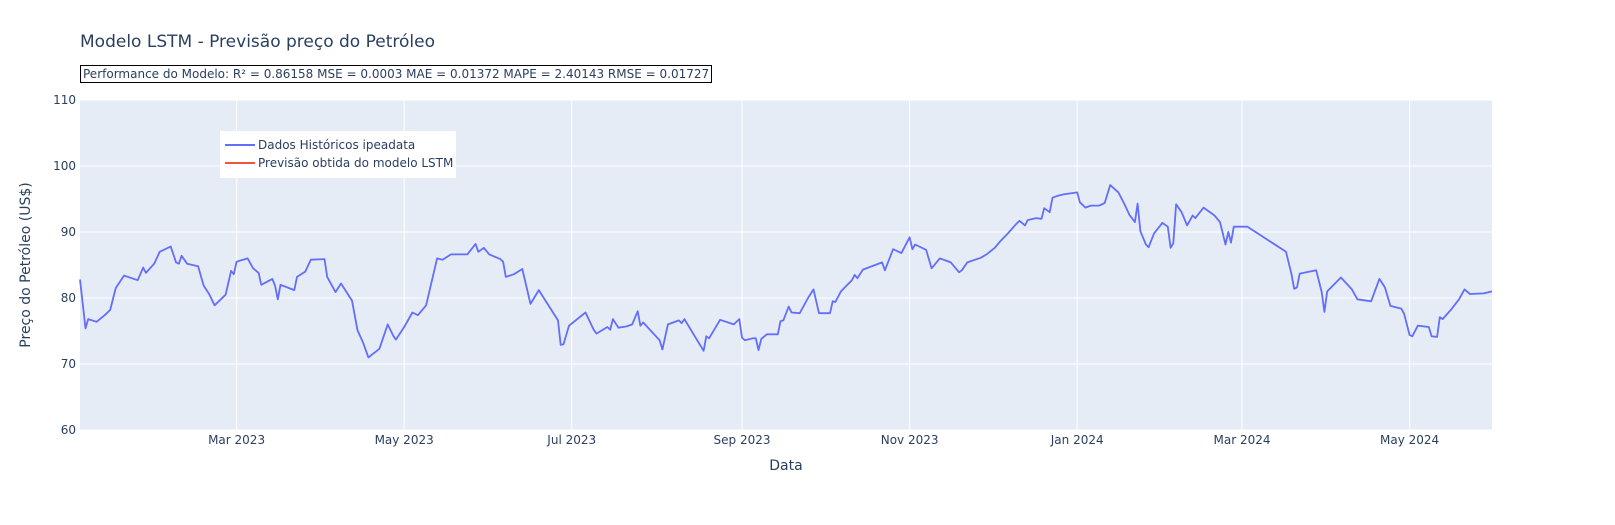  Describe the element at coordinates (257, 42) in the screenshot. I see `chart-title: Modelo LSTM - Previsão preço do Petróleo` at that location.